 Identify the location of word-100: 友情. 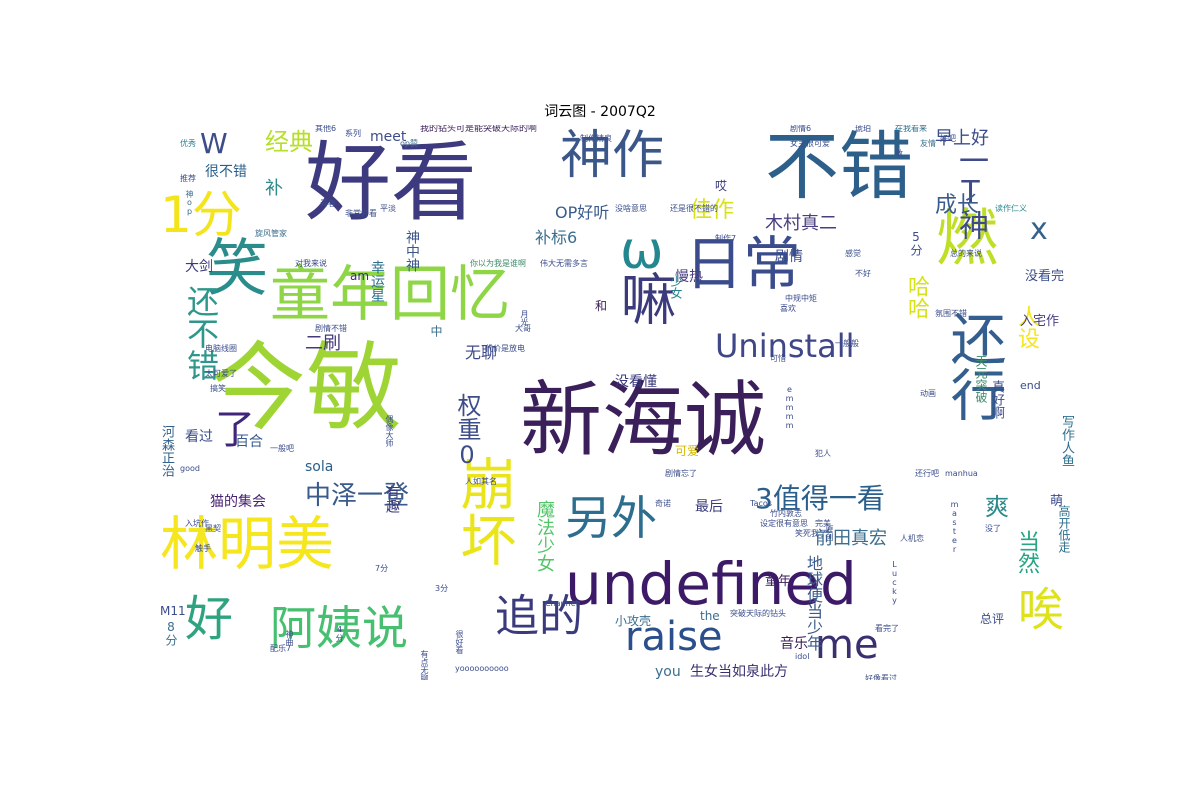
(928, 143).